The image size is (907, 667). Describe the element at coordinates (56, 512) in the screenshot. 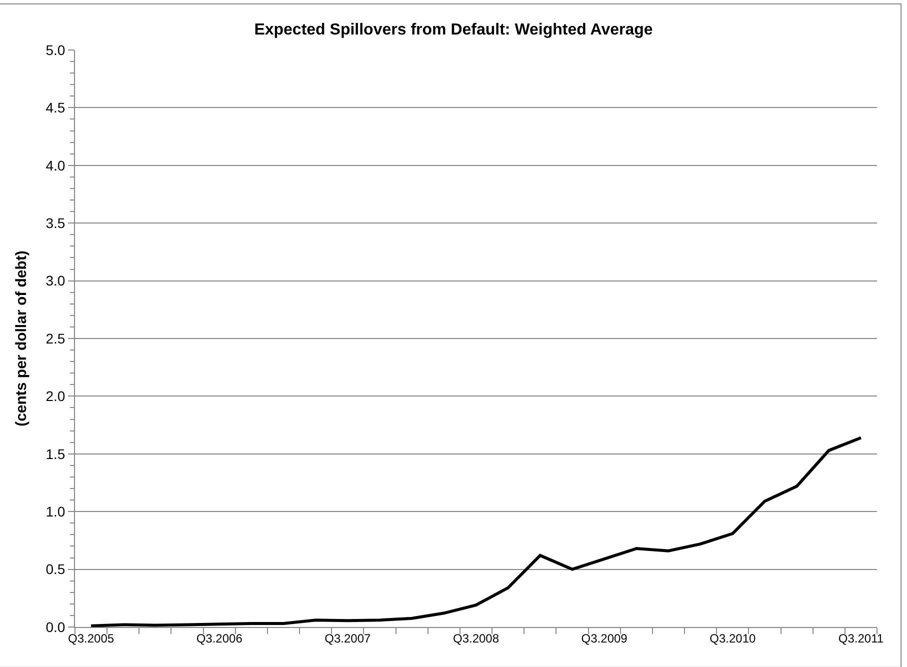

I see `y-tick-label: 1.0` at that location.